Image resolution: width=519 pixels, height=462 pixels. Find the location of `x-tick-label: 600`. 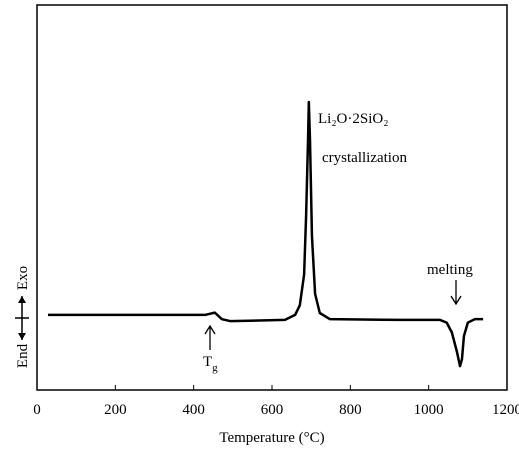

x-tick-label: 600 is located at coordinates (272, 410).